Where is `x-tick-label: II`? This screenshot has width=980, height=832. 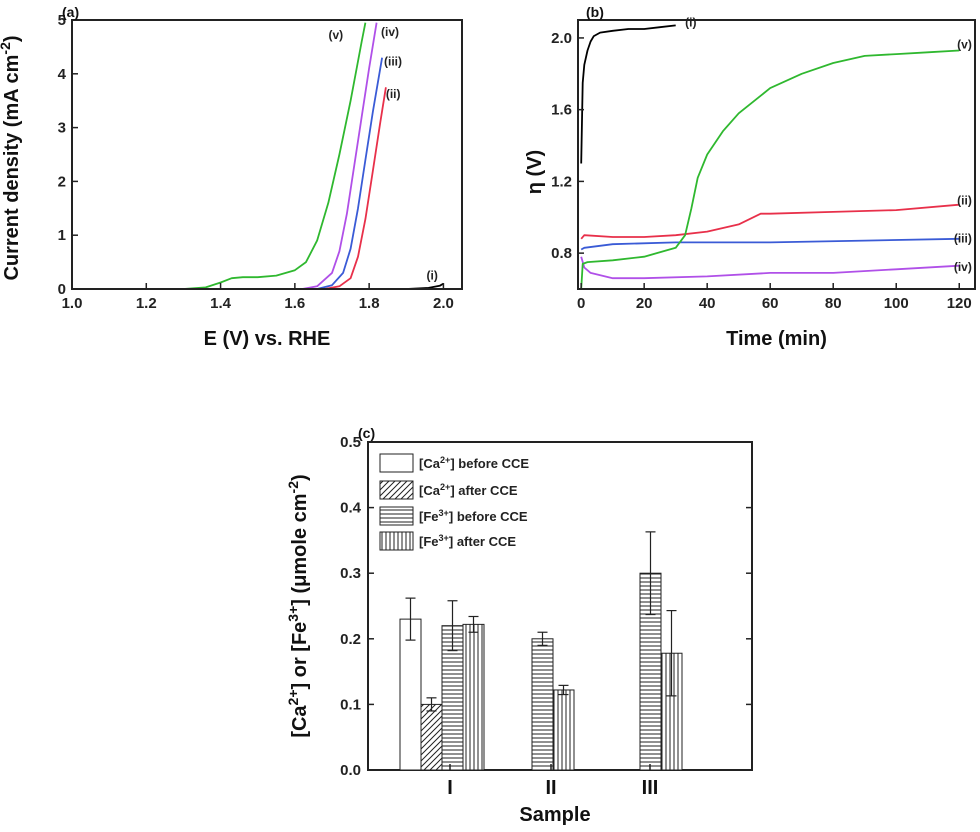 x-tick-label: II is located at coordinates (550, 788).